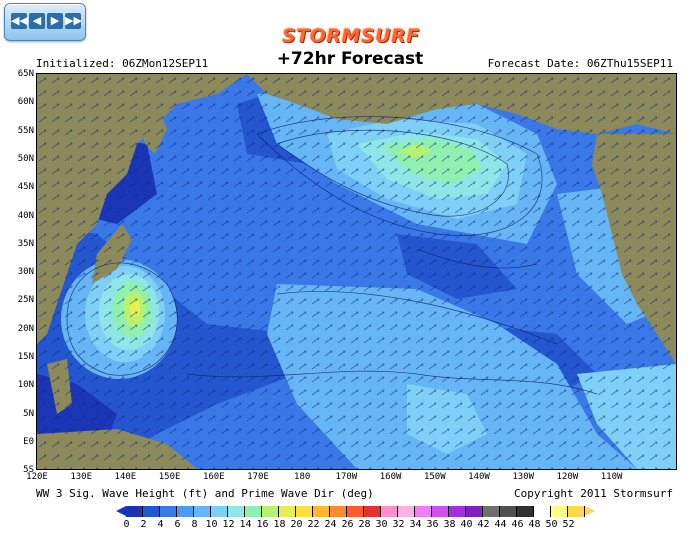 This screenshot has width=699, height=538. I want to click on lat-label: 5N, so click(28, 413).